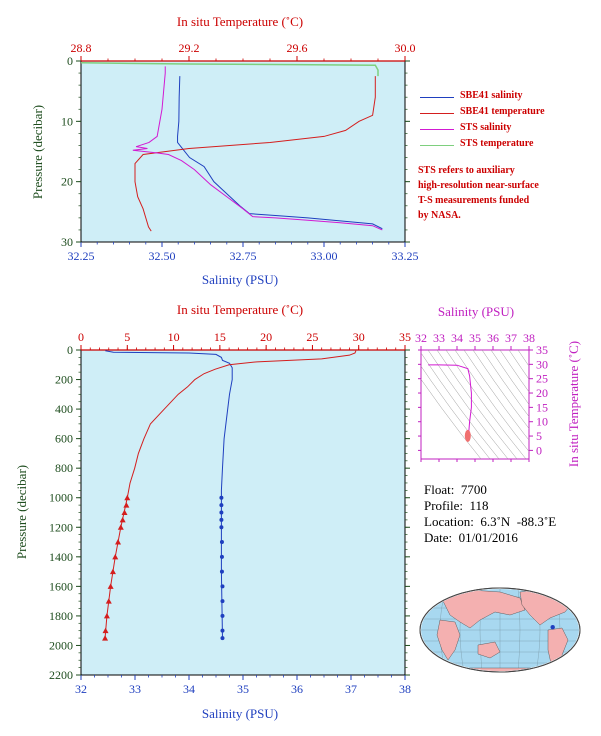 The height and width of the screenshot is (736, 601). What do you see at coordinates (280, 153) in the screenshot?
I see `series-line-sbe41-salinity` at bounding box center [280, 153].